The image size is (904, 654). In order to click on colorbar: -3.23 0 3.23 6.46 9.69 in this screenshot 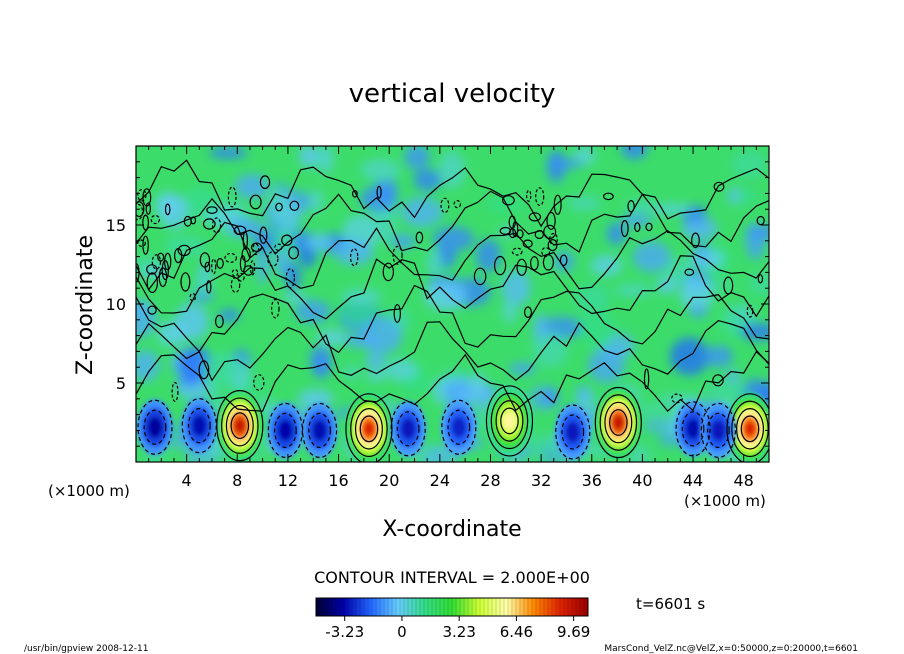, I will do `click(452, 619)`.